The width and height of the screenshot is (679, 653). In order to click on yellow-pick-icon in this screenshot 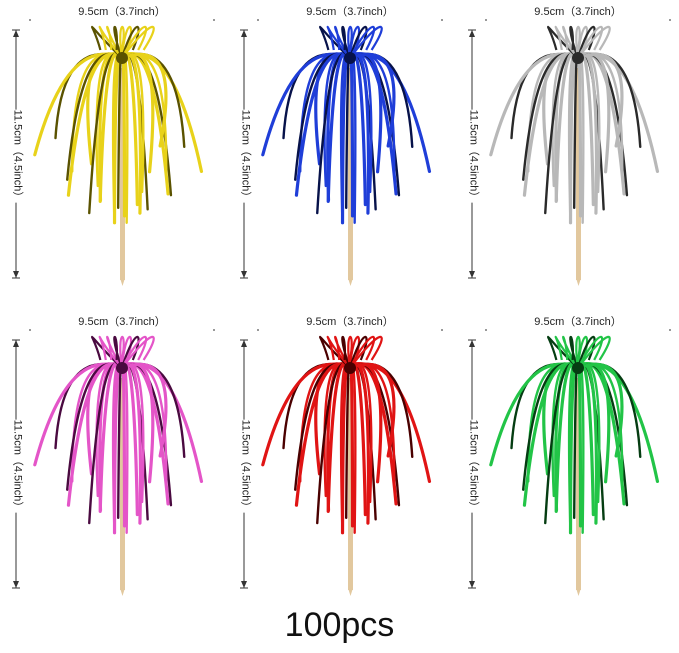, I will do `click(113, 148)`.